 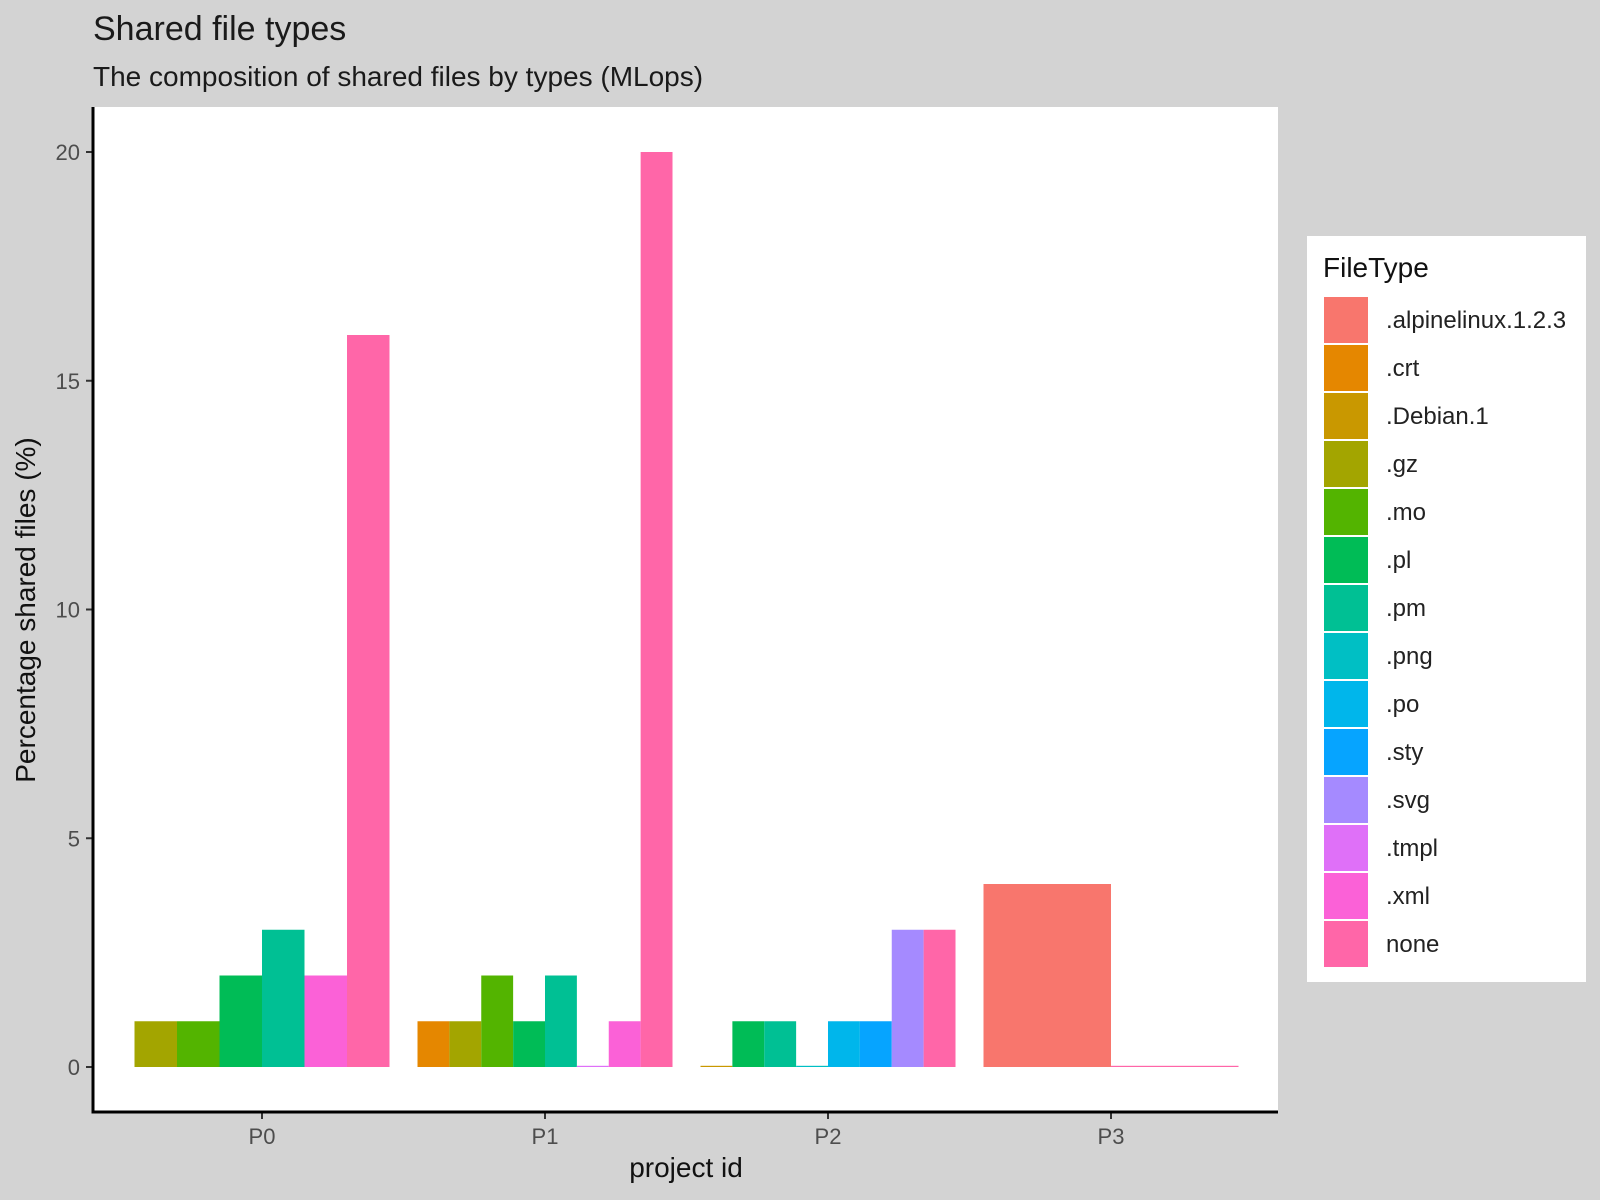 I want to click on legend-label: .xml, so click(x=1408, y=896).